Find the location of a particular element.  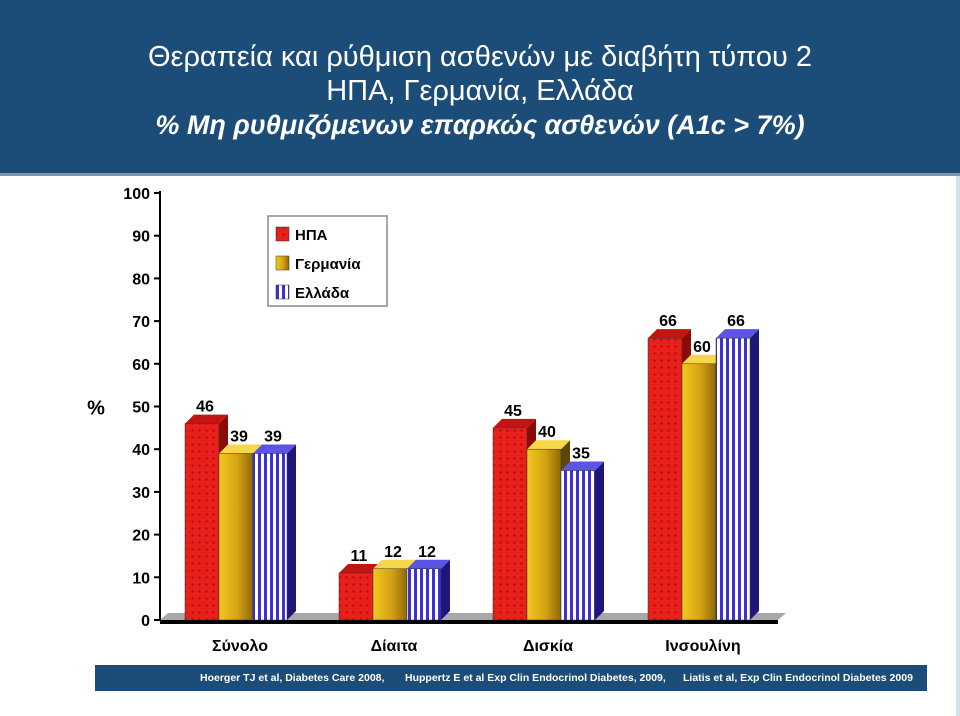

category-label: Σύνολο is located at coordinates (240, 646).